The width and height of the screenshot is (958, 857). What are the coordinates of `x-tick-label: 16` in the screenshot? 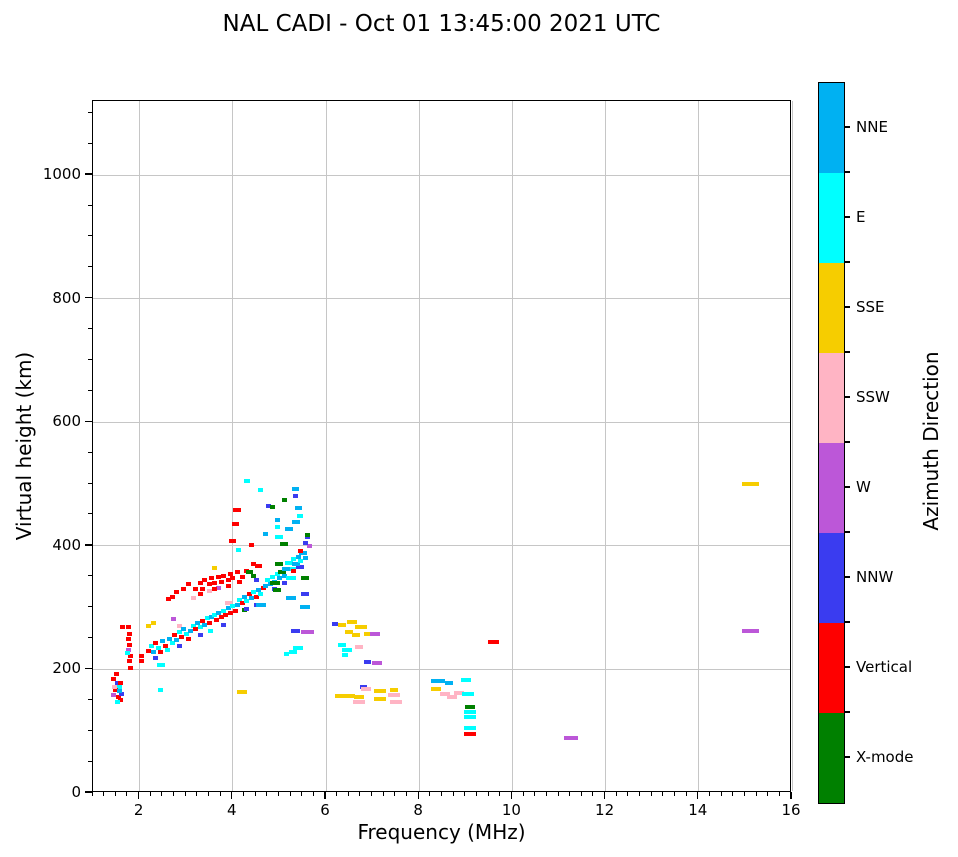 It's located at (791, 810).